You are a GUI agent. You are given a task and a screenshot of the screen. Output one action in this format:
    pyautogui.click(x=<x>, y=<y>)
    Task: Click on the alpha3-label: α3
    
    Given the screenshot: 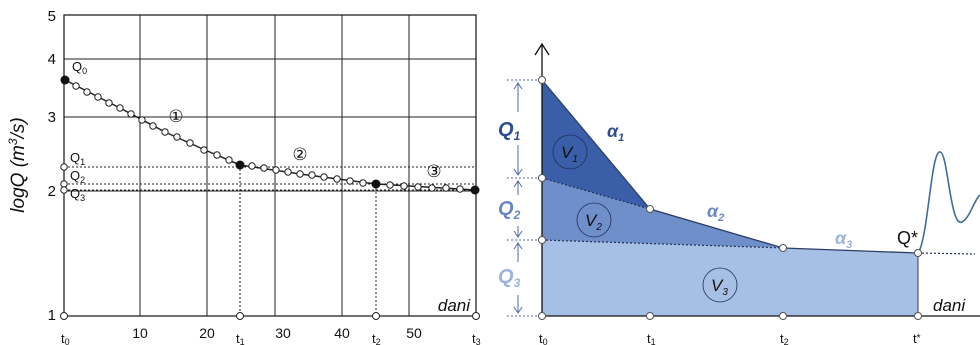 What is the action you would take?
    pyautogui.click(x=843, y=239)
    